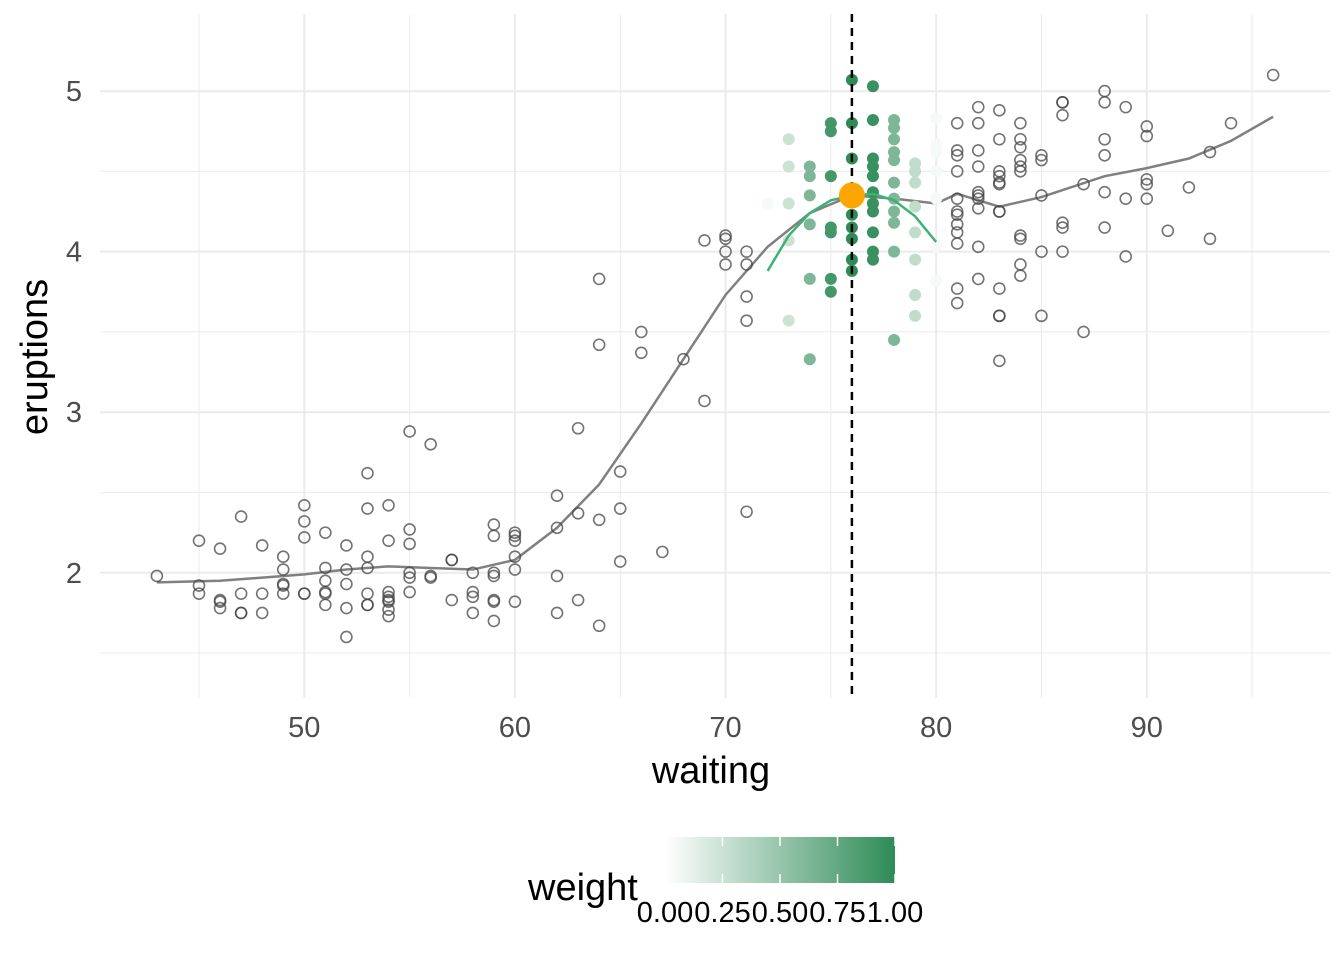 The width and height of the screenshot is (1344, 960). I want to click on weighted-points, so click(852, 219).